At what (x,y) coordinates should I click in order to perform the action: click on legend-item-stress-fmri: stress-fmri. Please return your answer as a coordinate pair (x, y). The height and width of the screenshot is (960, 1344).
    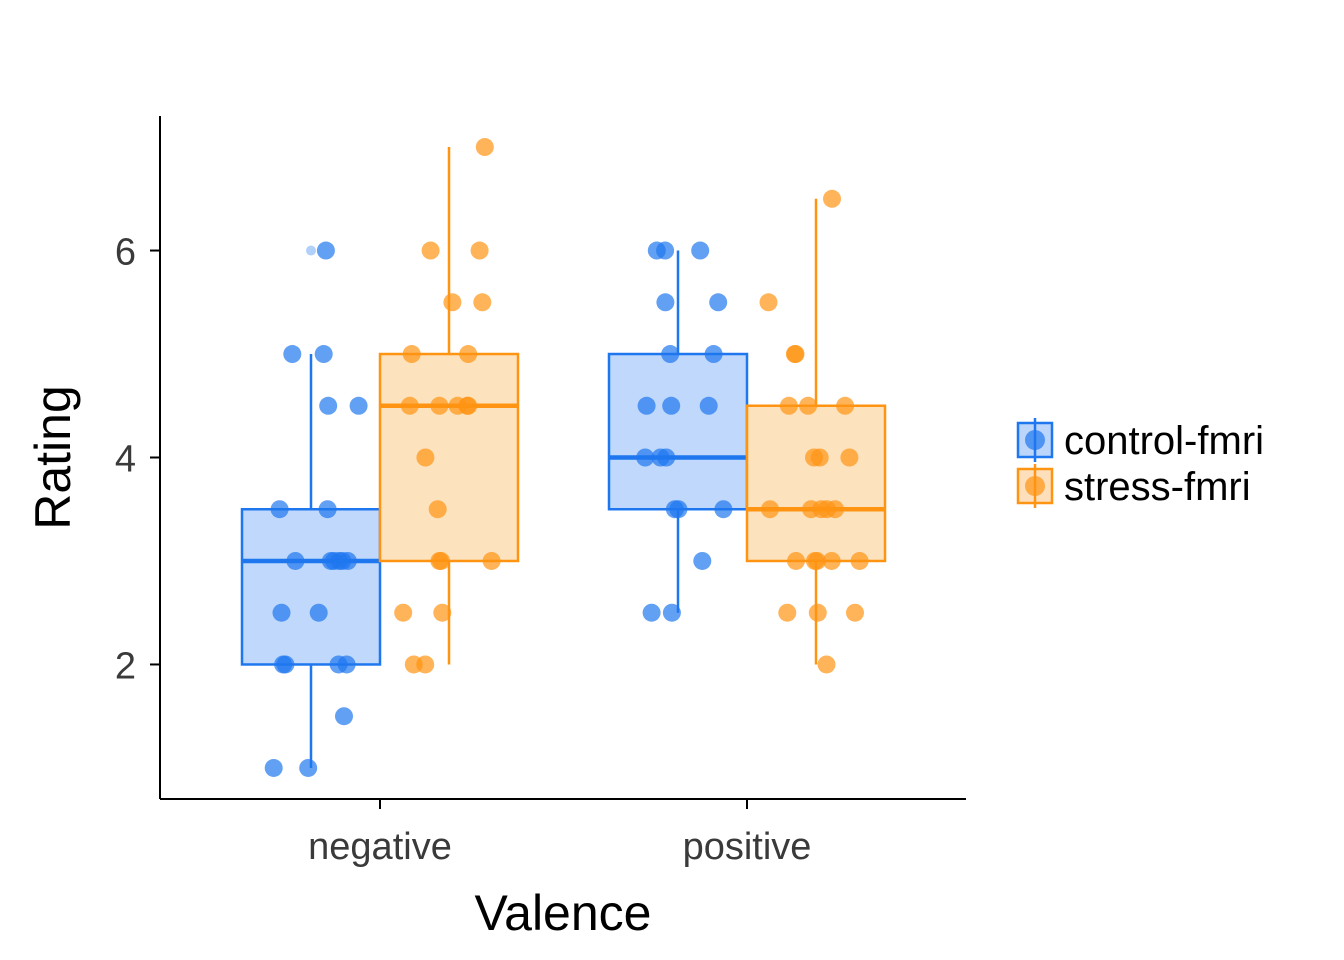
    Looking at the image, I should click on (1133, 486).